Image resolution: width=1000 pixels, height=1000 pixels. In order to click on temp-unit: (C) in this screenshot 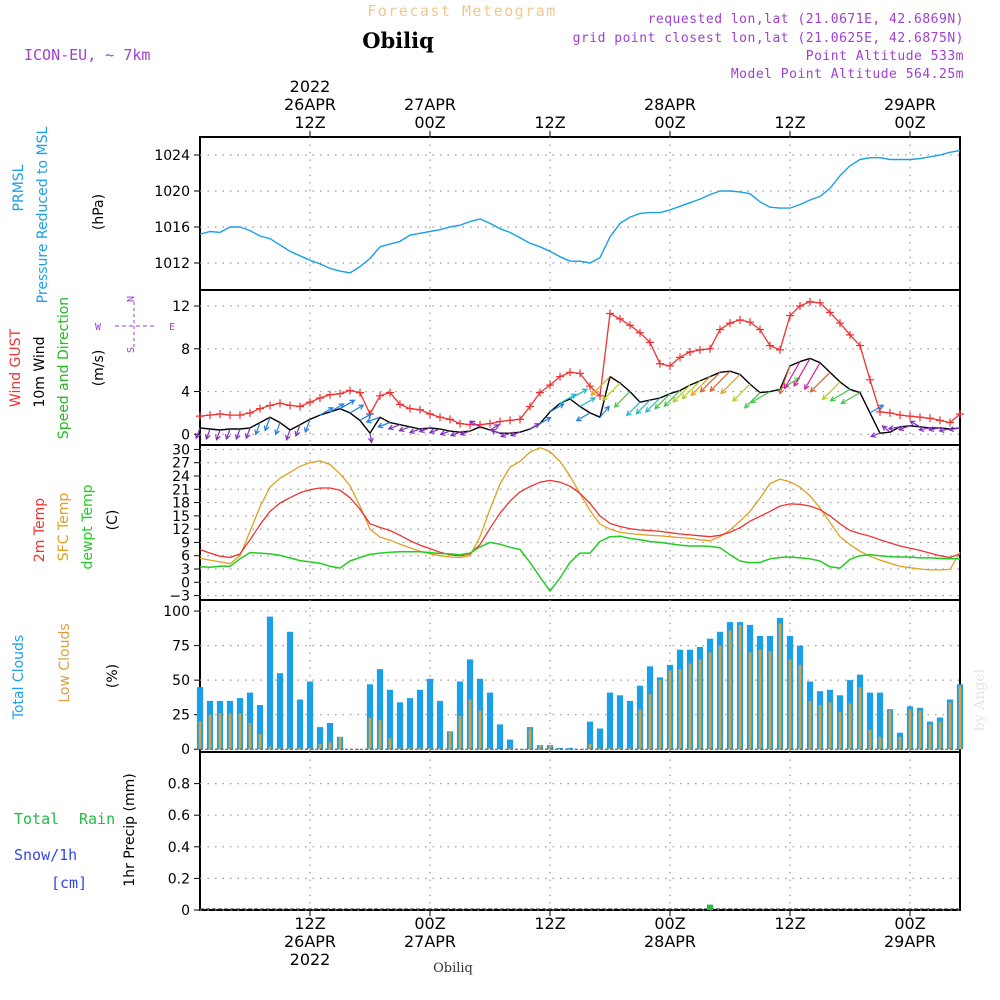, I will do `click(113, 520)`.